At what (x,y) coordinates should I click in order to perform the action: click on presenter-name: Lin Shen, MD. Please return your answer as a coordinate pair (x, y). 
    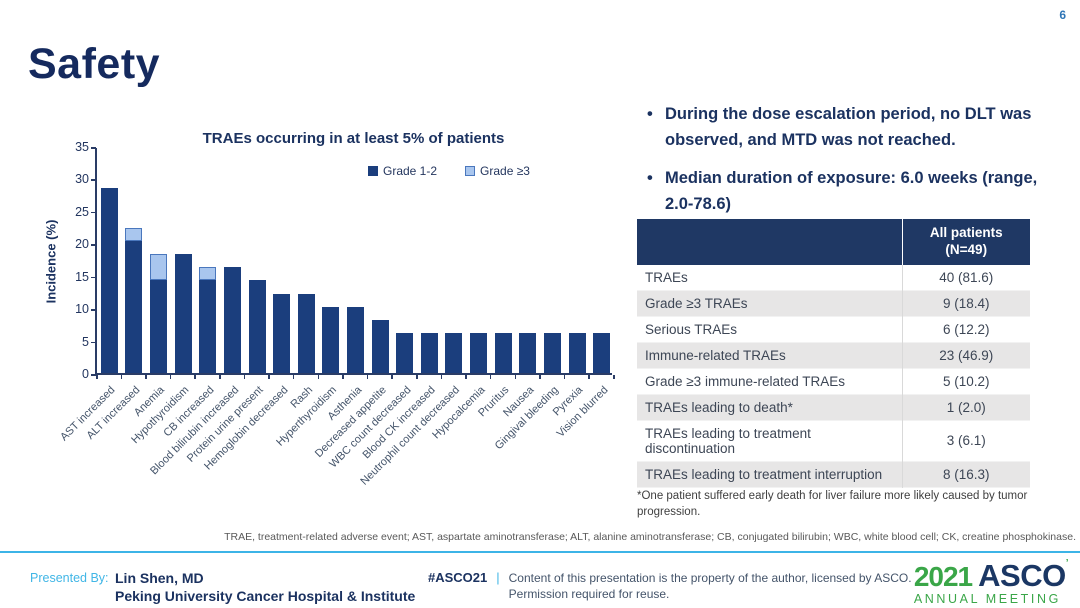
    Looking at the image, I should click on (159, 578).